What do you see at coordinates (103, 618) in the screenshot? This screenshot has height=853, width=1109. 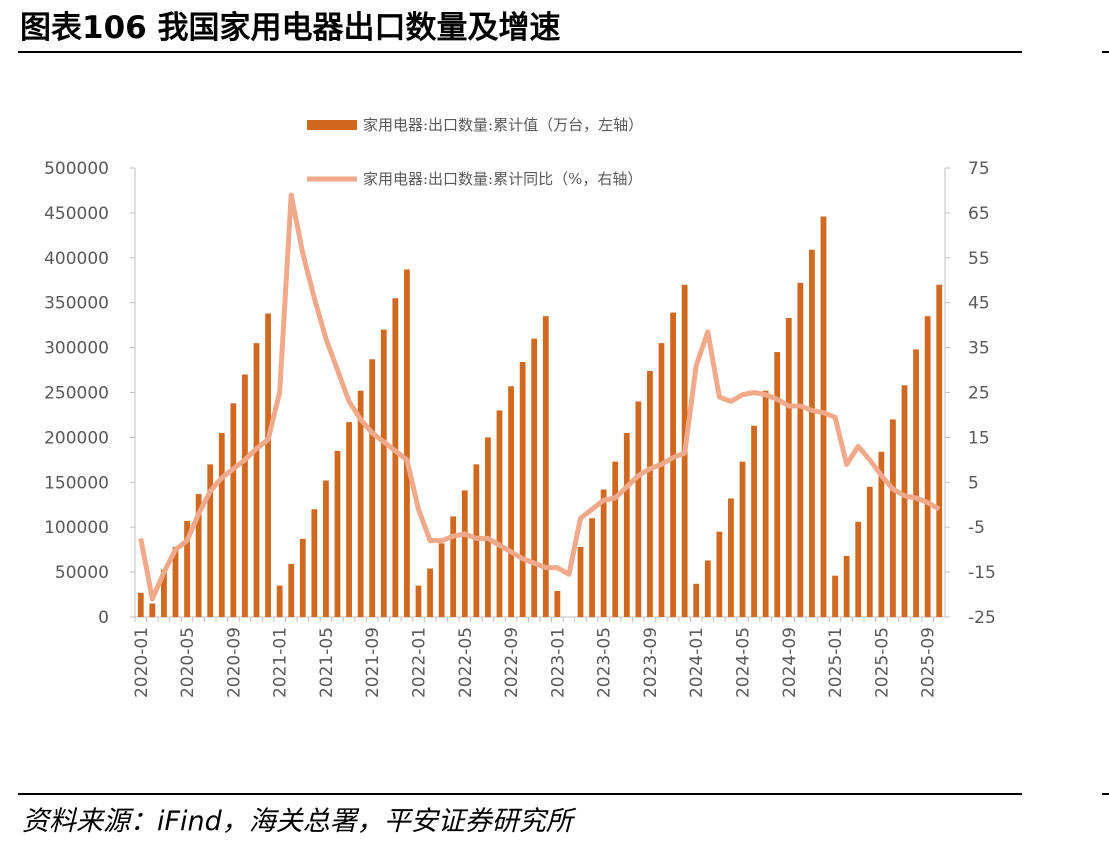 I see `y-tick-label: 0` at bounding box center [103, 618].